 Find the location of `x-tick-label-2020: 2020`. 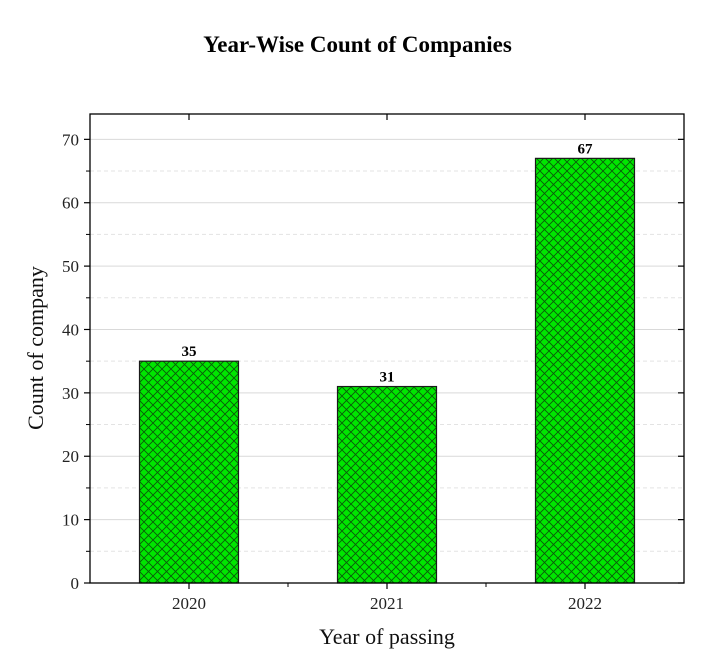

x-tick-label-2020: 2020 is located at coordinates (189, 603).